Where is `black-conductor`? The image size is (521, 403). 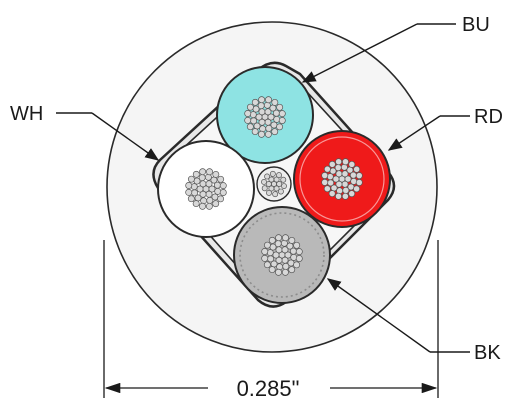 black-conductor is located at coordinates (282, 255).